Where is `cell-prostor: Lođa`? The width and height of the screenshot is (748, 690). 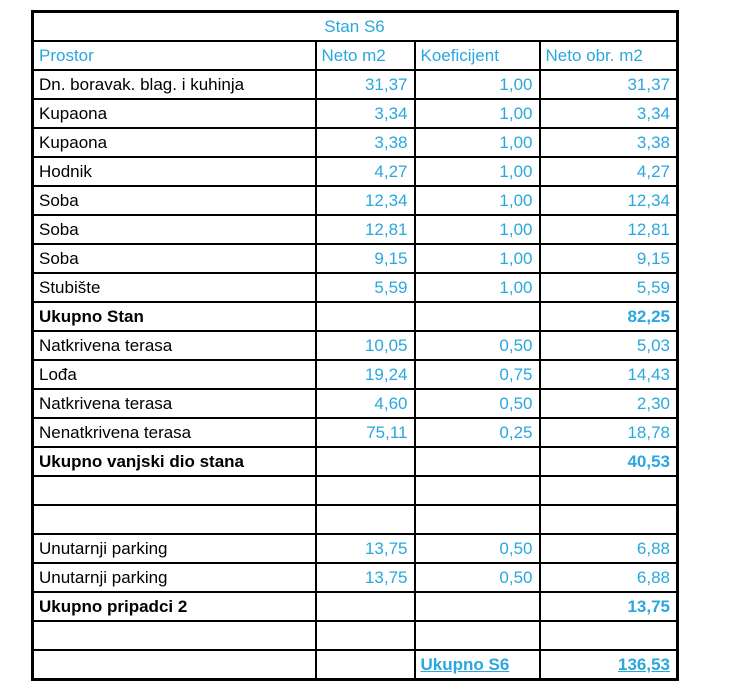 cell-prostor: Lođa is located at coordinates (174, 374).